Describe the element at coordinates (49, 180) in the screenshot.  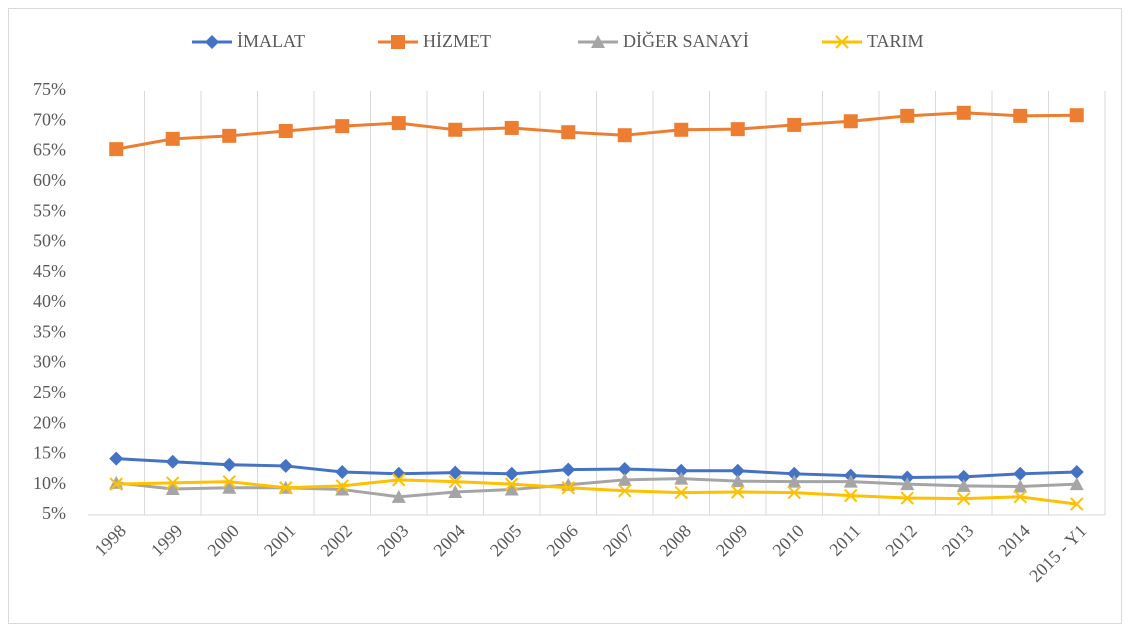
I see `y-tick-label: 60%` at that location.